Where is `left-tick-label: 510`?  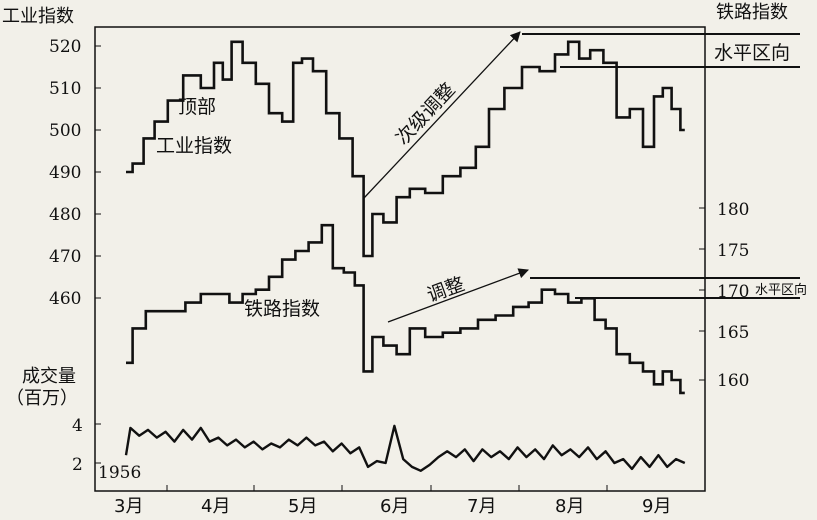 left-tick-label: 510 is located at coordinates (65, 89).